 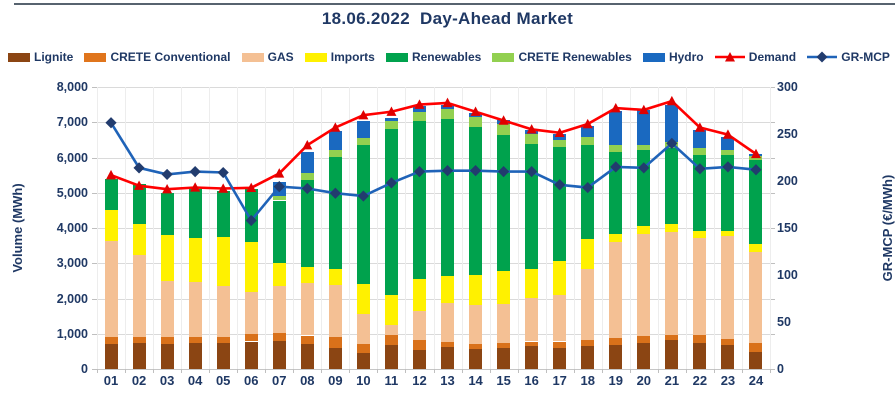 I want to click on x-axis-label: 19, so click(x=615, y=380).